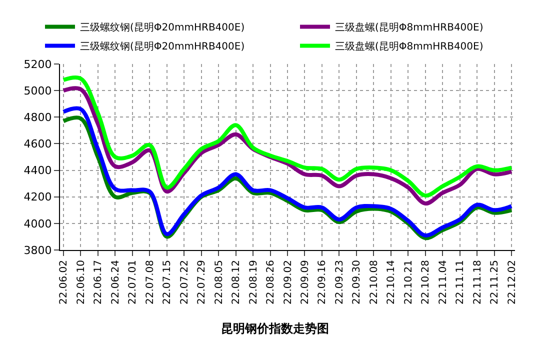 This screenshot has width=550, height=350. What do you see at coordinates (133, 282) in the screenshot?
I see `x-tick-label: 22.07.01` at bounding box center [133, 282].